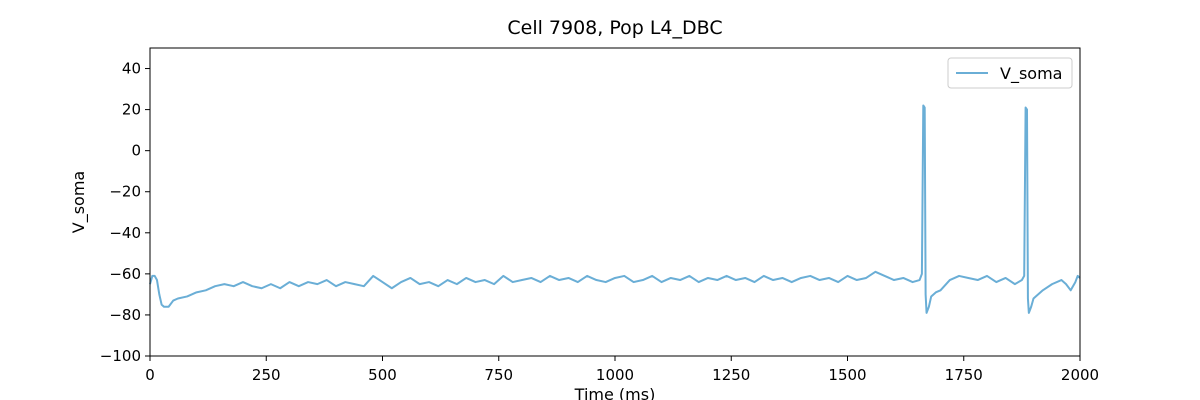  What do you see at coordinates (125, 192) in the screenshot?
I see `y-tick-label: −20` at bounding box center [125, 192].